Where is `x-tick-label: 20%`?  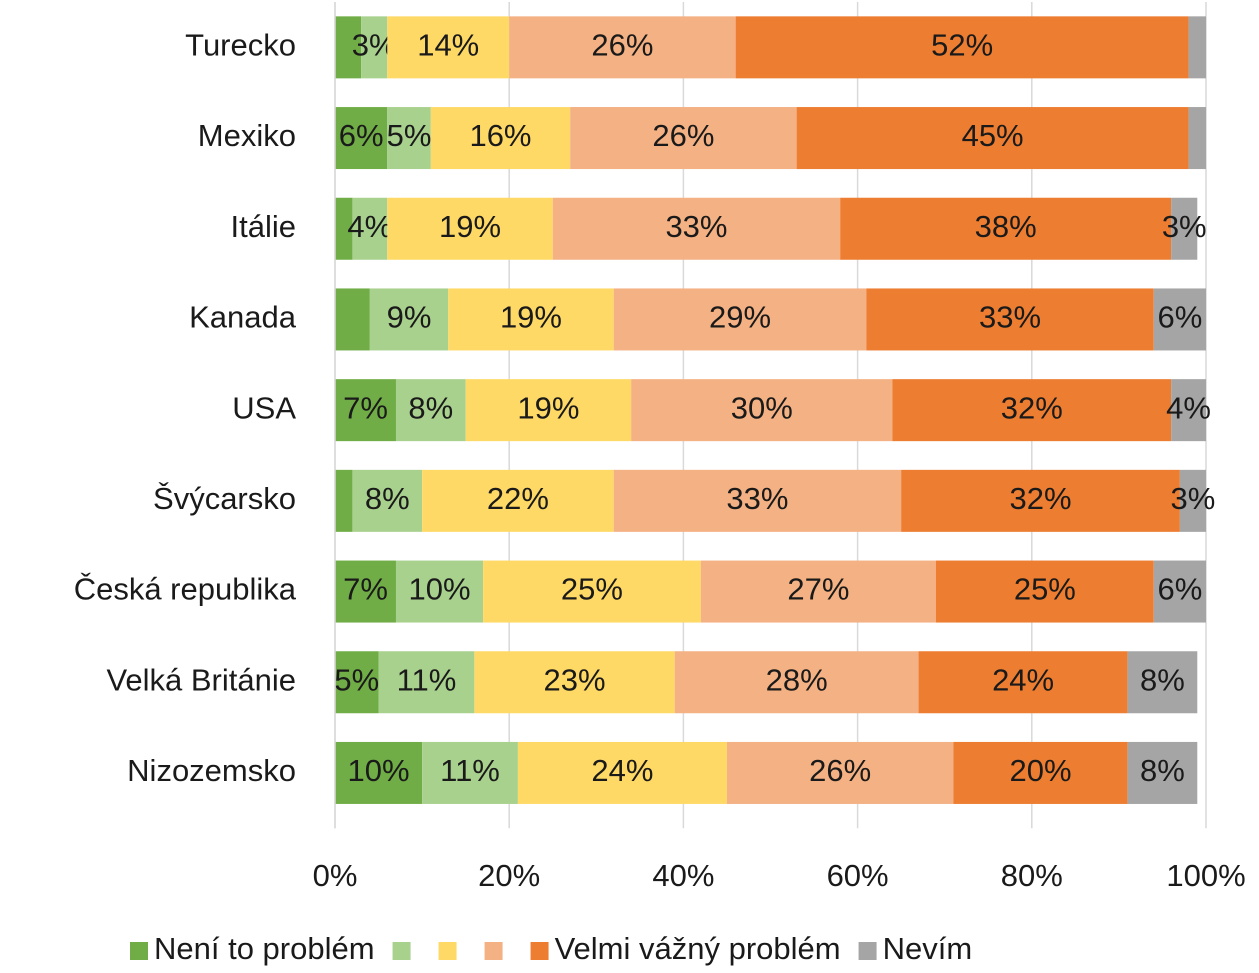
x-tick-label: 20% is located at coordinates (509, 875).